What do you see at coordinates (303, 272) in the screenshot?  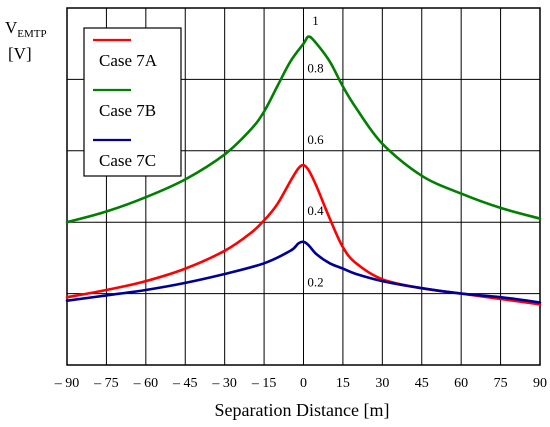 I see `series-line-case-7c` at bounding box center [303, 272].